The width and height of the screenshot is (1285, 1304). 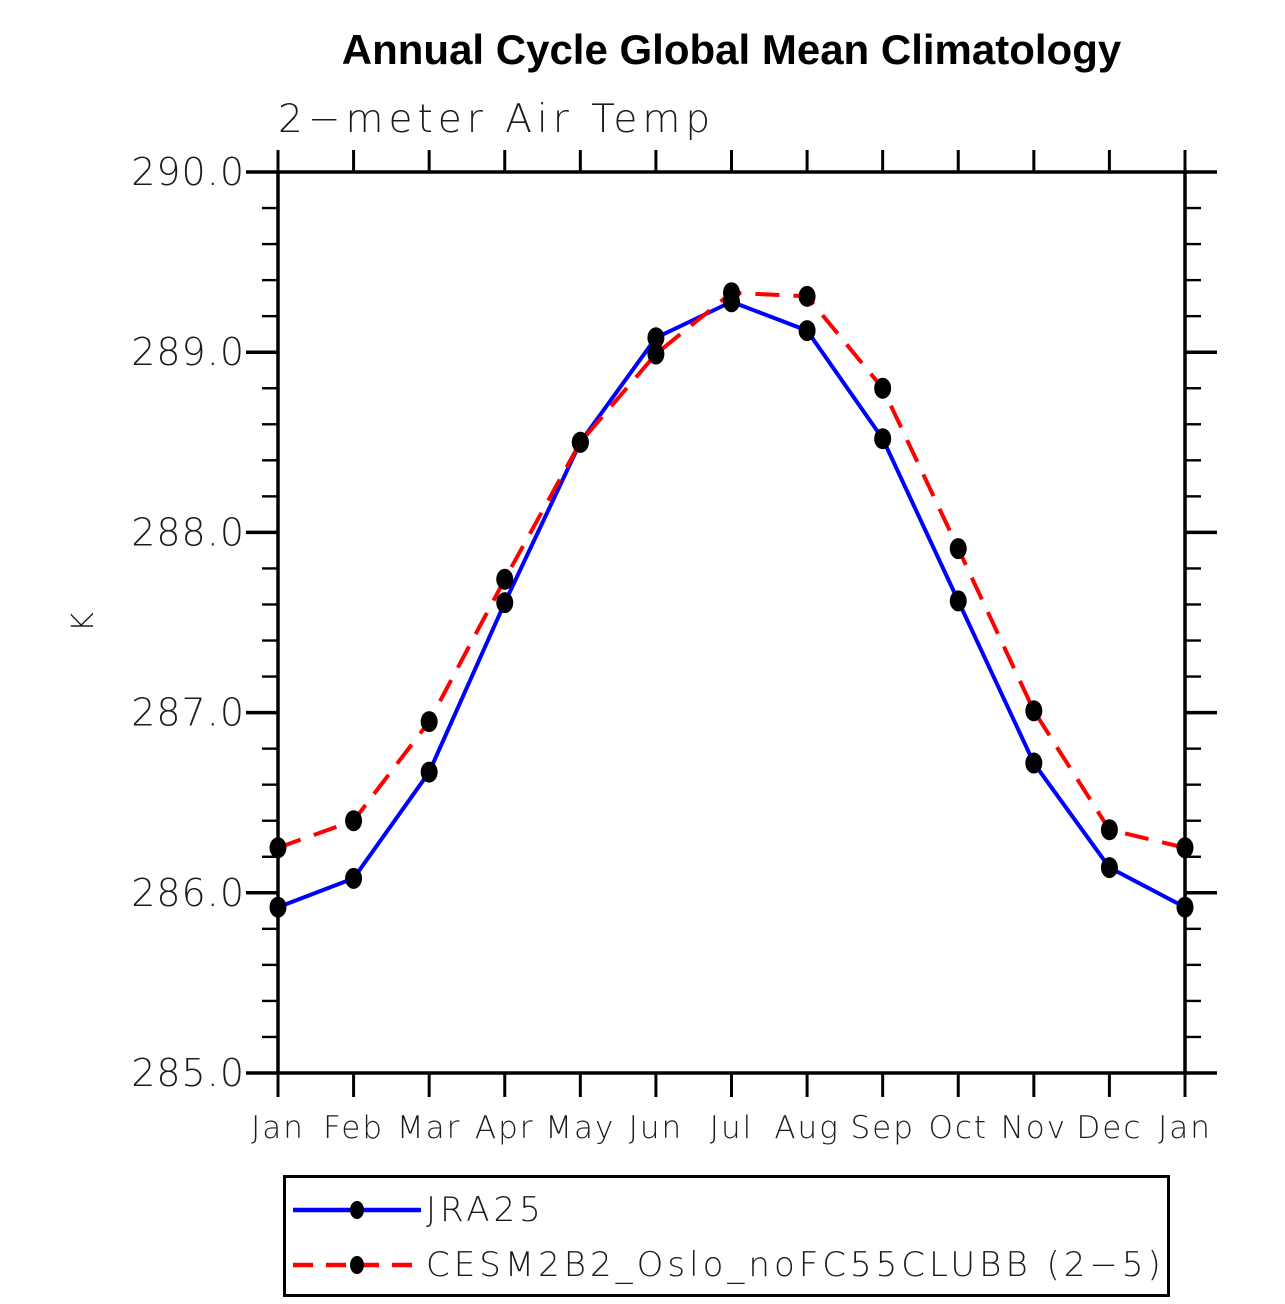 What do you see at coordinates (497, 119) in the screenshot?
I see `chart-subtitle: 2−meter Air Temp` at bounding box center [497, 119].